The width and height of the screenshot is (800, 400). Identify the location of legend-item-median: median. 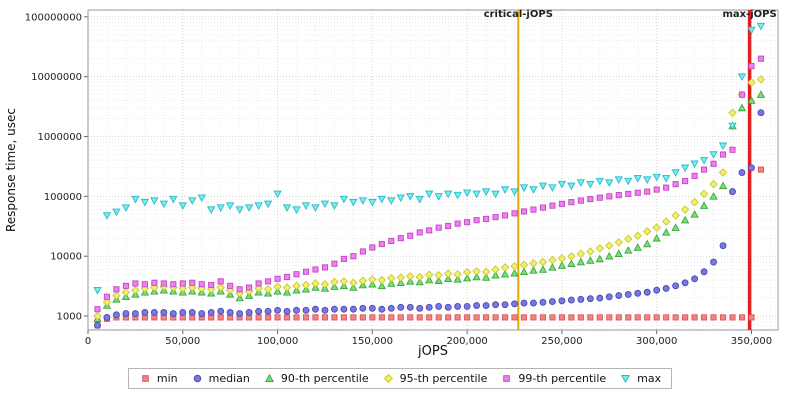
(220, 378).